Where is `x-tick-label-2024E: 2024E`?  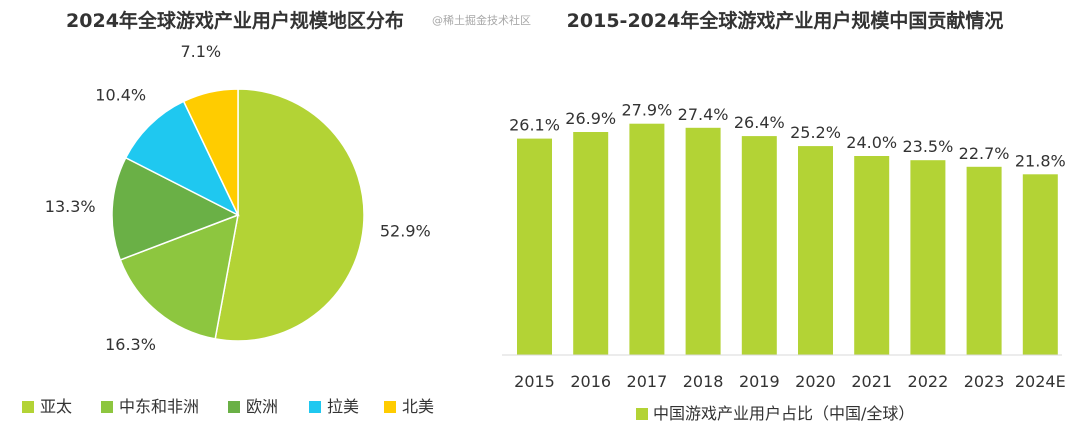
x-tick-label-2024E: 2024E is located at coordinates (1040, 381).